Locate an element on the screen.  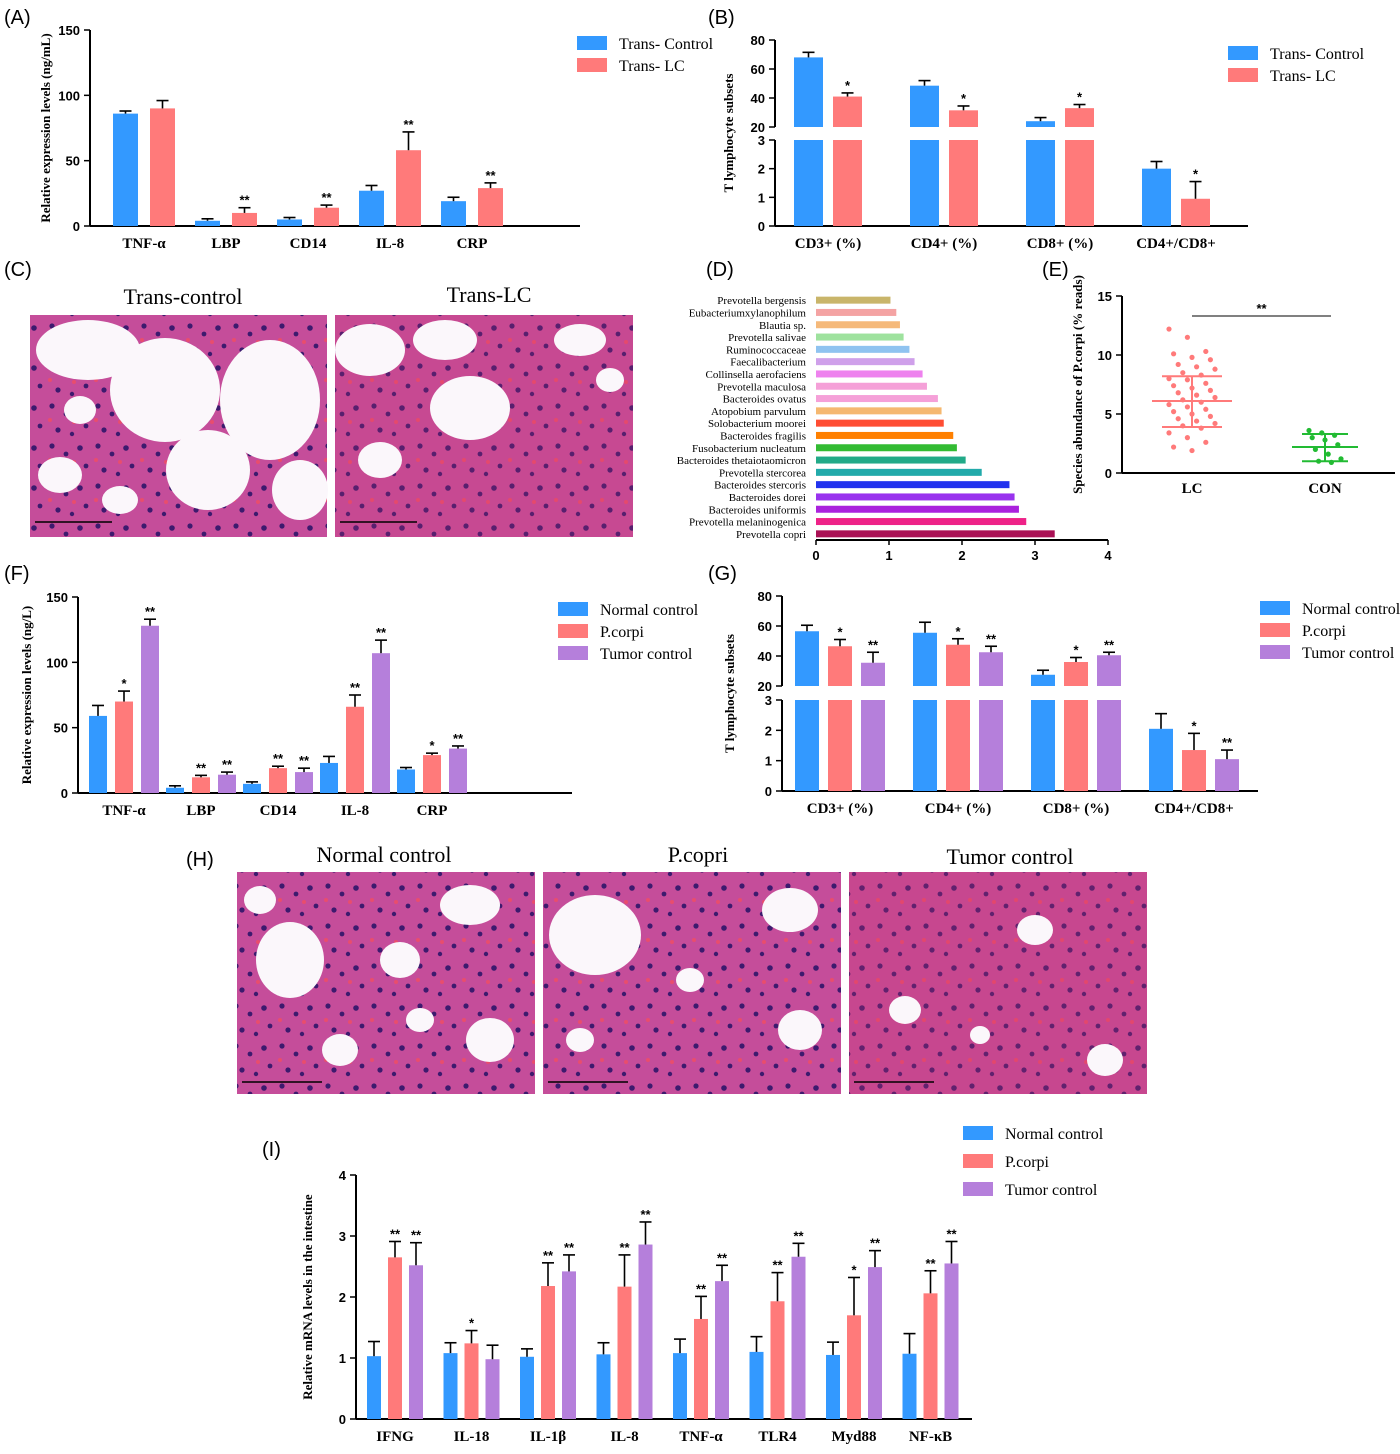
E-y-tick-label: 0 is located at coordinates (1108, 473).